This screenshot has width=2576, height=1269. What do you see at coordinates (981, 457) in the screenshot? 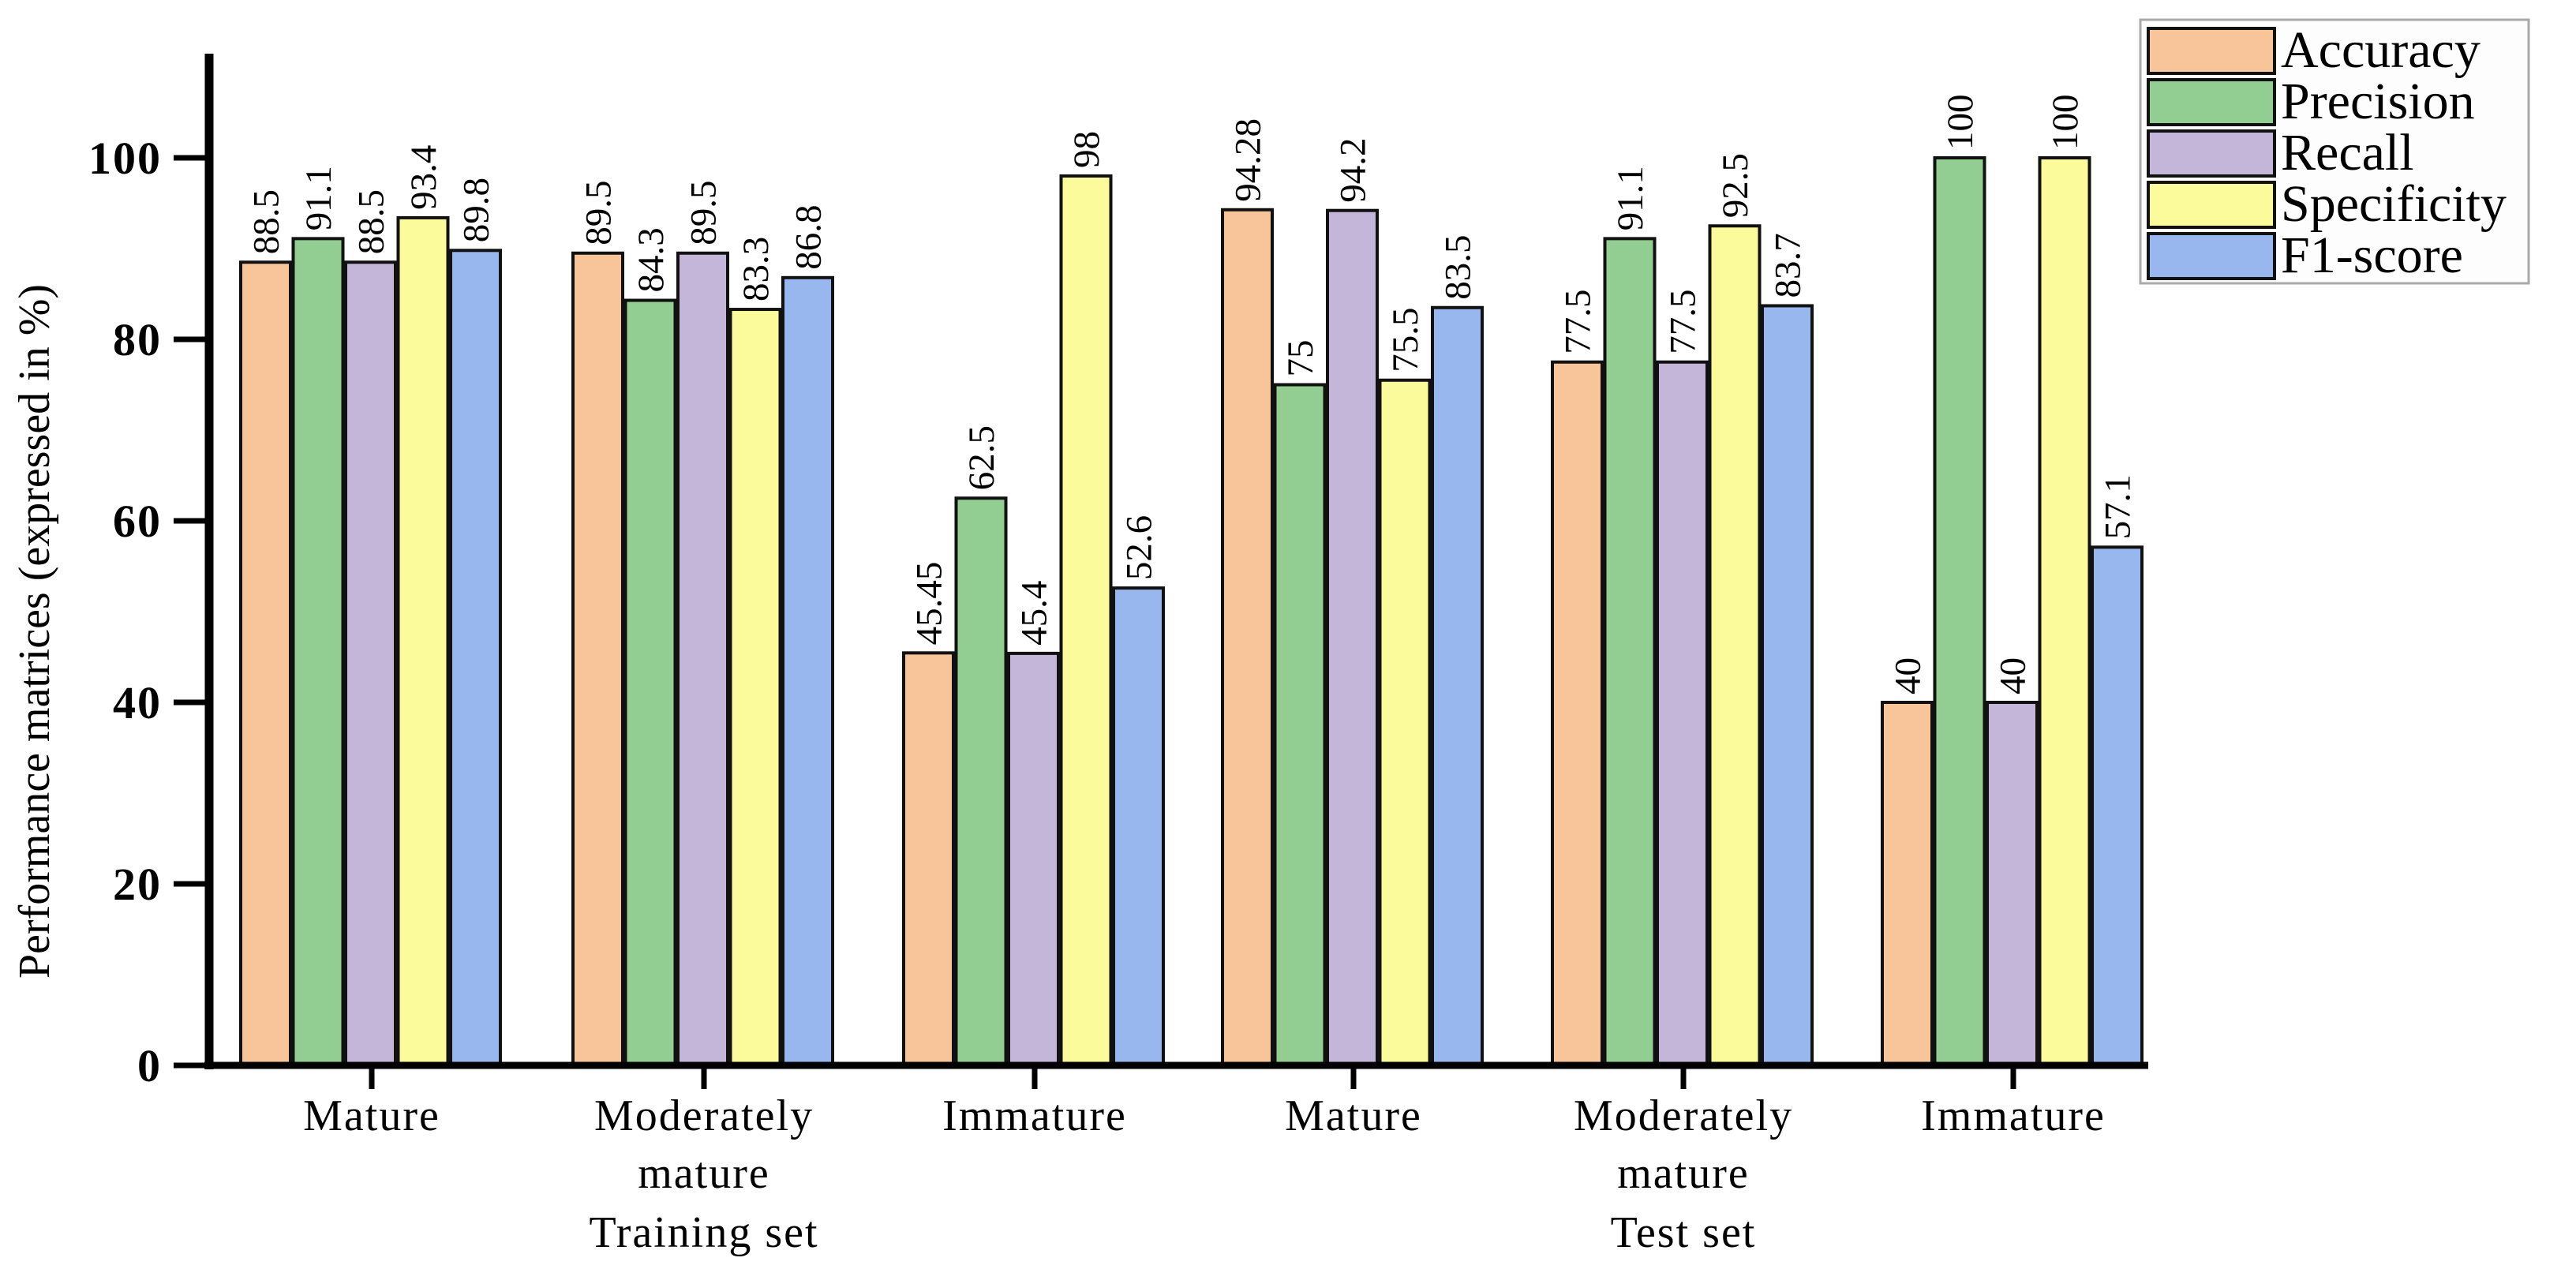
I see `bar-value-label: 62.5` at bounding box center [981, 457].